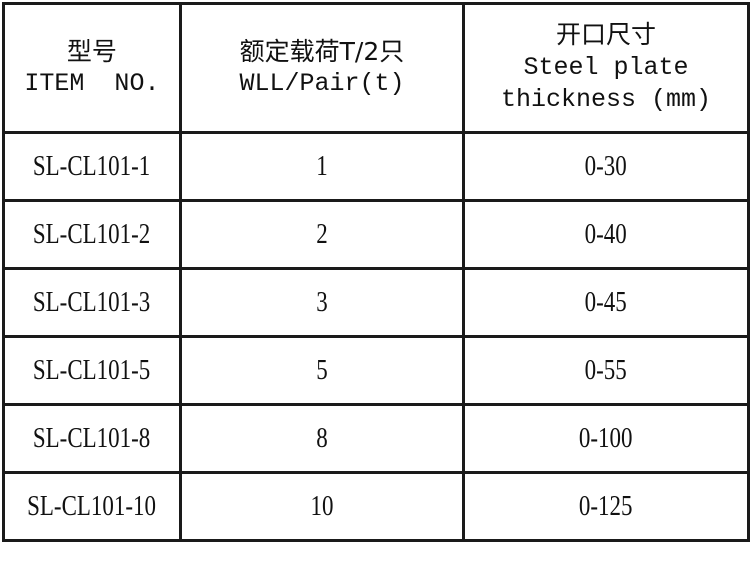 Image resolution: width=750 pixels, height=563 pixels. Describe the element at coordinates (322, 68) in the screenshot. I see `header-wll: 额定载荷T/2只 WLL/Pair(t)` at that location.